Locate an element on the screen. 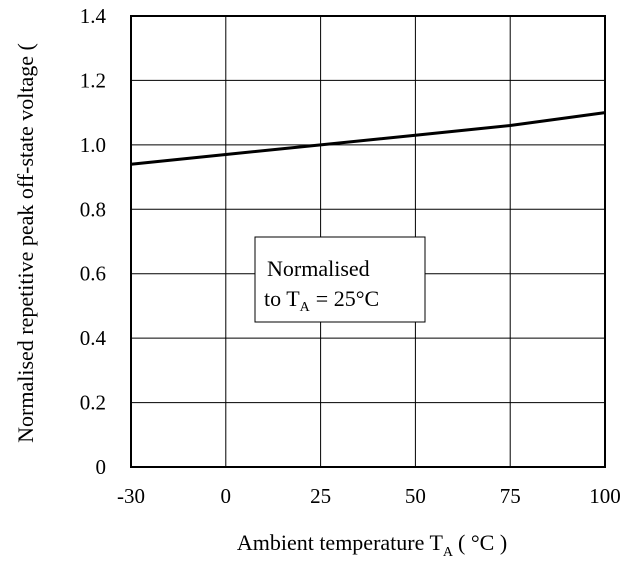  series-line is located at coordinates (368, 138).